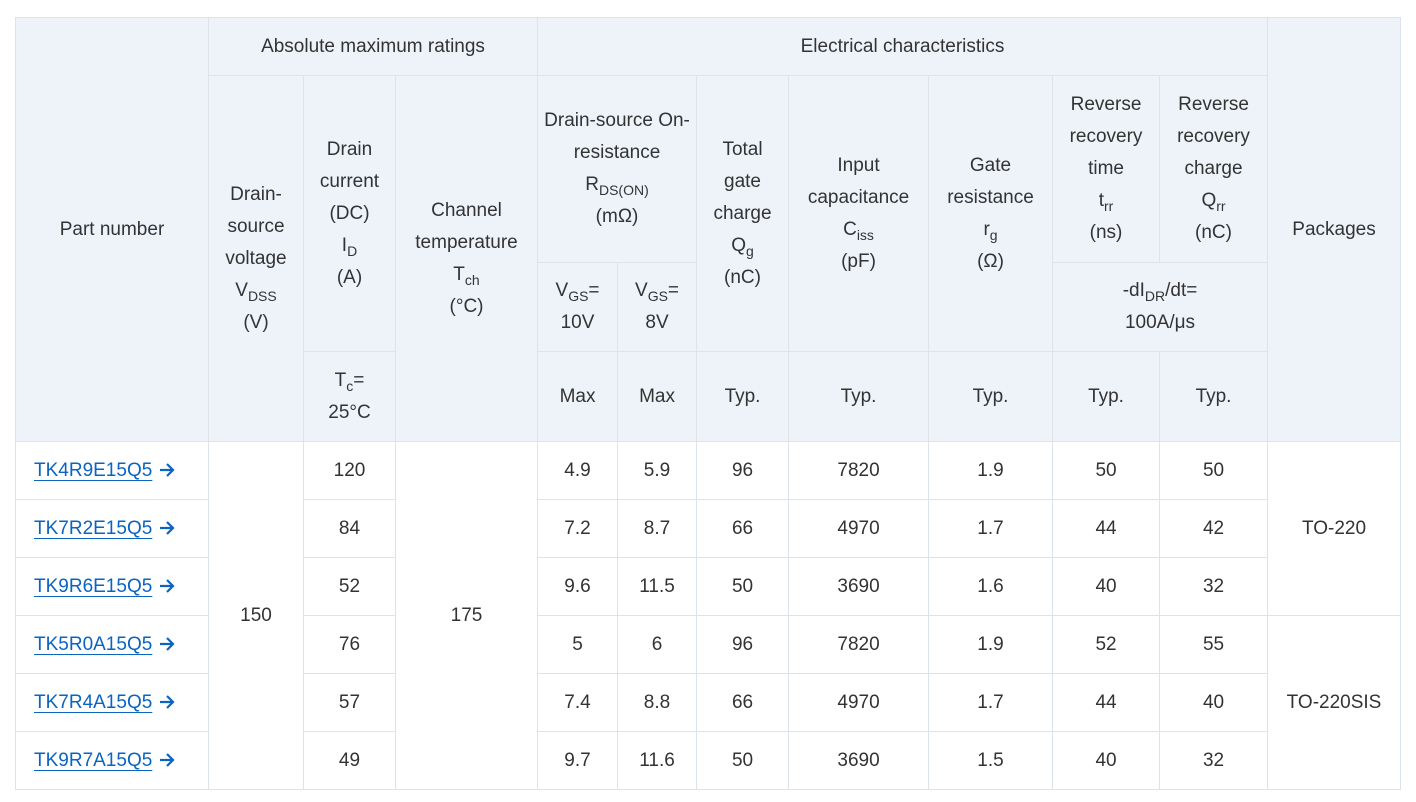 The image size is (1416, 802). I want to click on part-cell: TK5R0A15Q5, so click(112, 644).